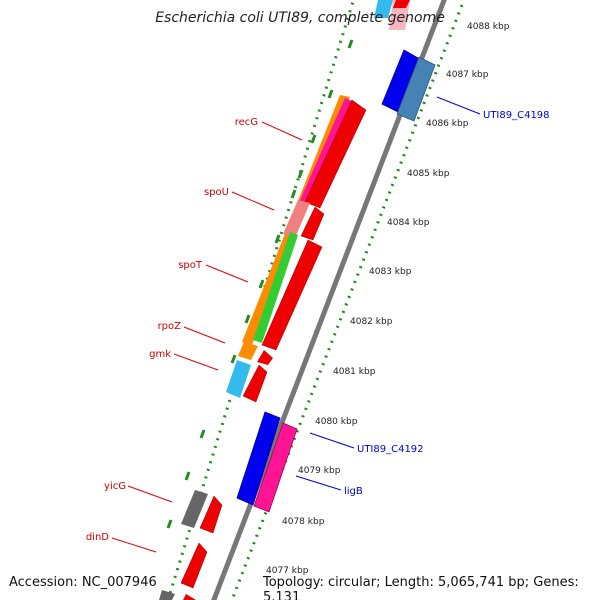 This screenshot has height=600, width=600. What do you see at coordinates (467, 75) in the screenshot?
I see `scale-label: 4087 kbp` at bounding box center [467, 75].